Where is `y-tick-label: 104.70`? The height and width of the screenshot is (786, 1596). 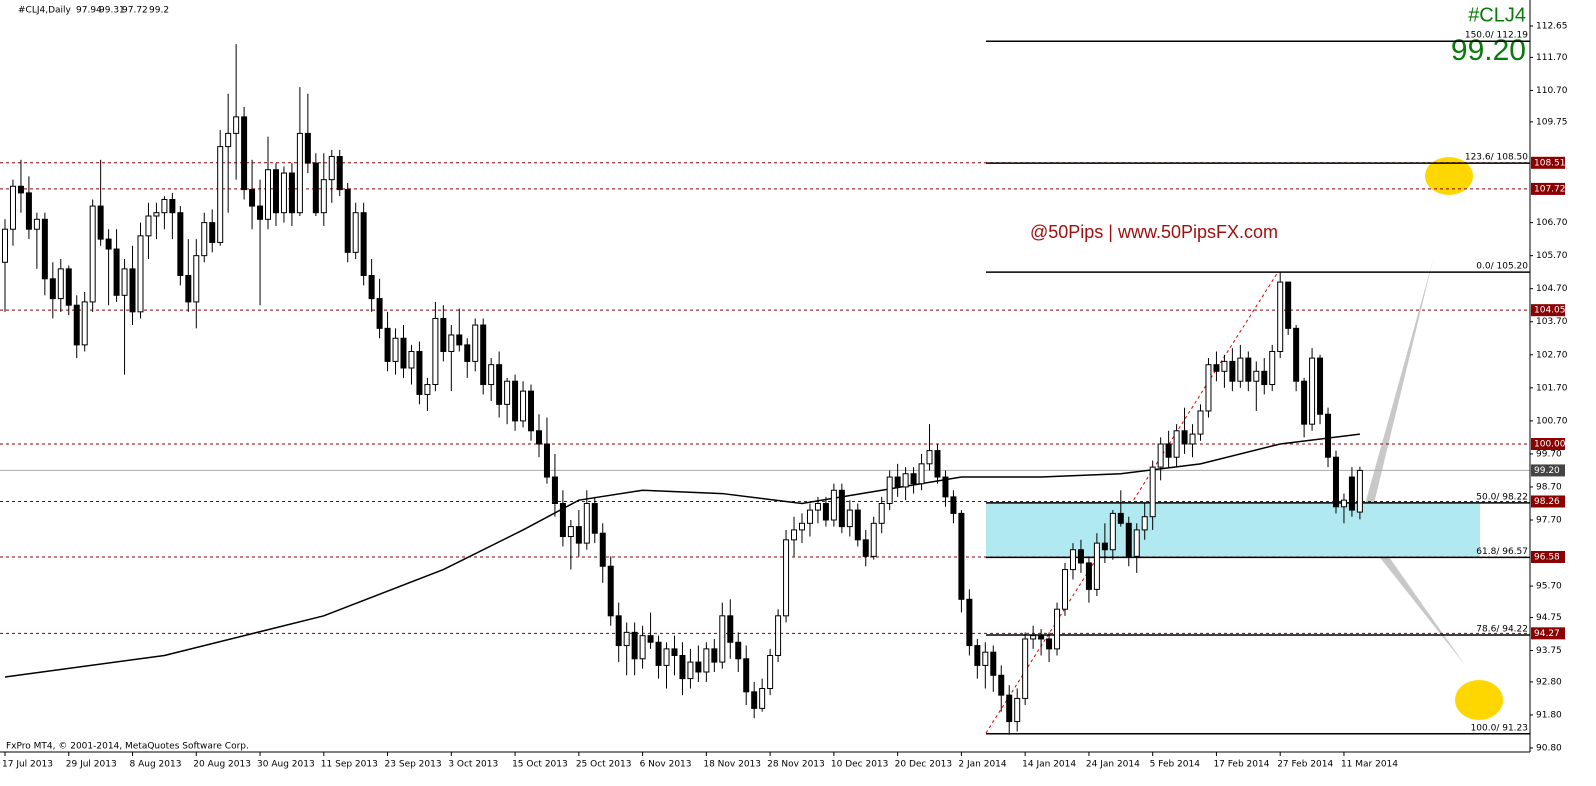 y-tick-label: 104.70 is located at coordinates (1552, 289).